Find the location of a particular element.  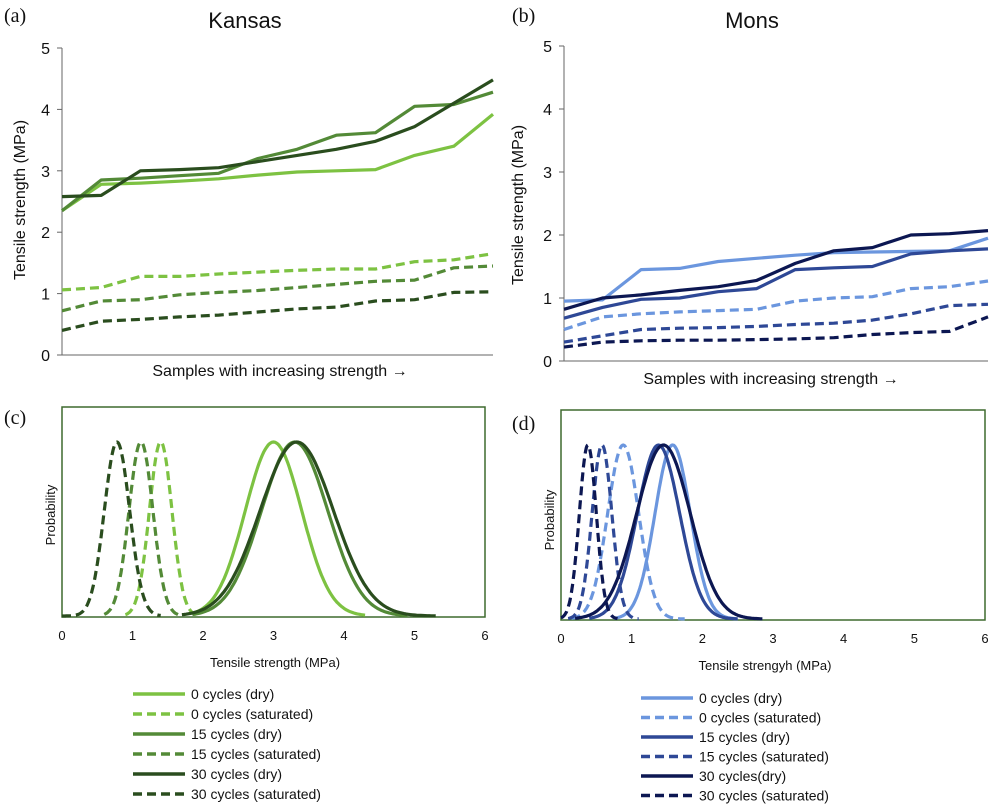

panel-c-curve-30-cycles-saturated is located at coordinates (111, 529).